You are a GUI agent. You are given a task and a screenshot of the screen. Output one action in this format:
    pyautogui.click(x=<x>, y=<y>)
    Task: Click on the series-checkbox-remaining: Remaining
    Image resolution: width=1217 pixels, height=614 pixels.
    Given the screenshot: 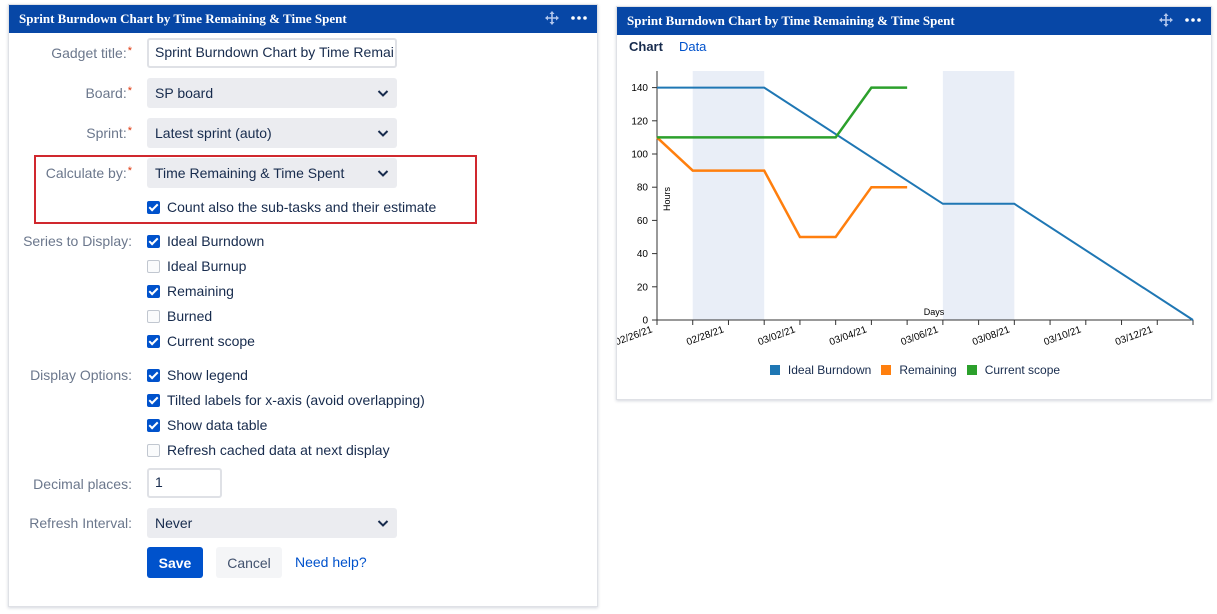 What is the action you would take?
    pyautogui.click(x=190, y=291)
    